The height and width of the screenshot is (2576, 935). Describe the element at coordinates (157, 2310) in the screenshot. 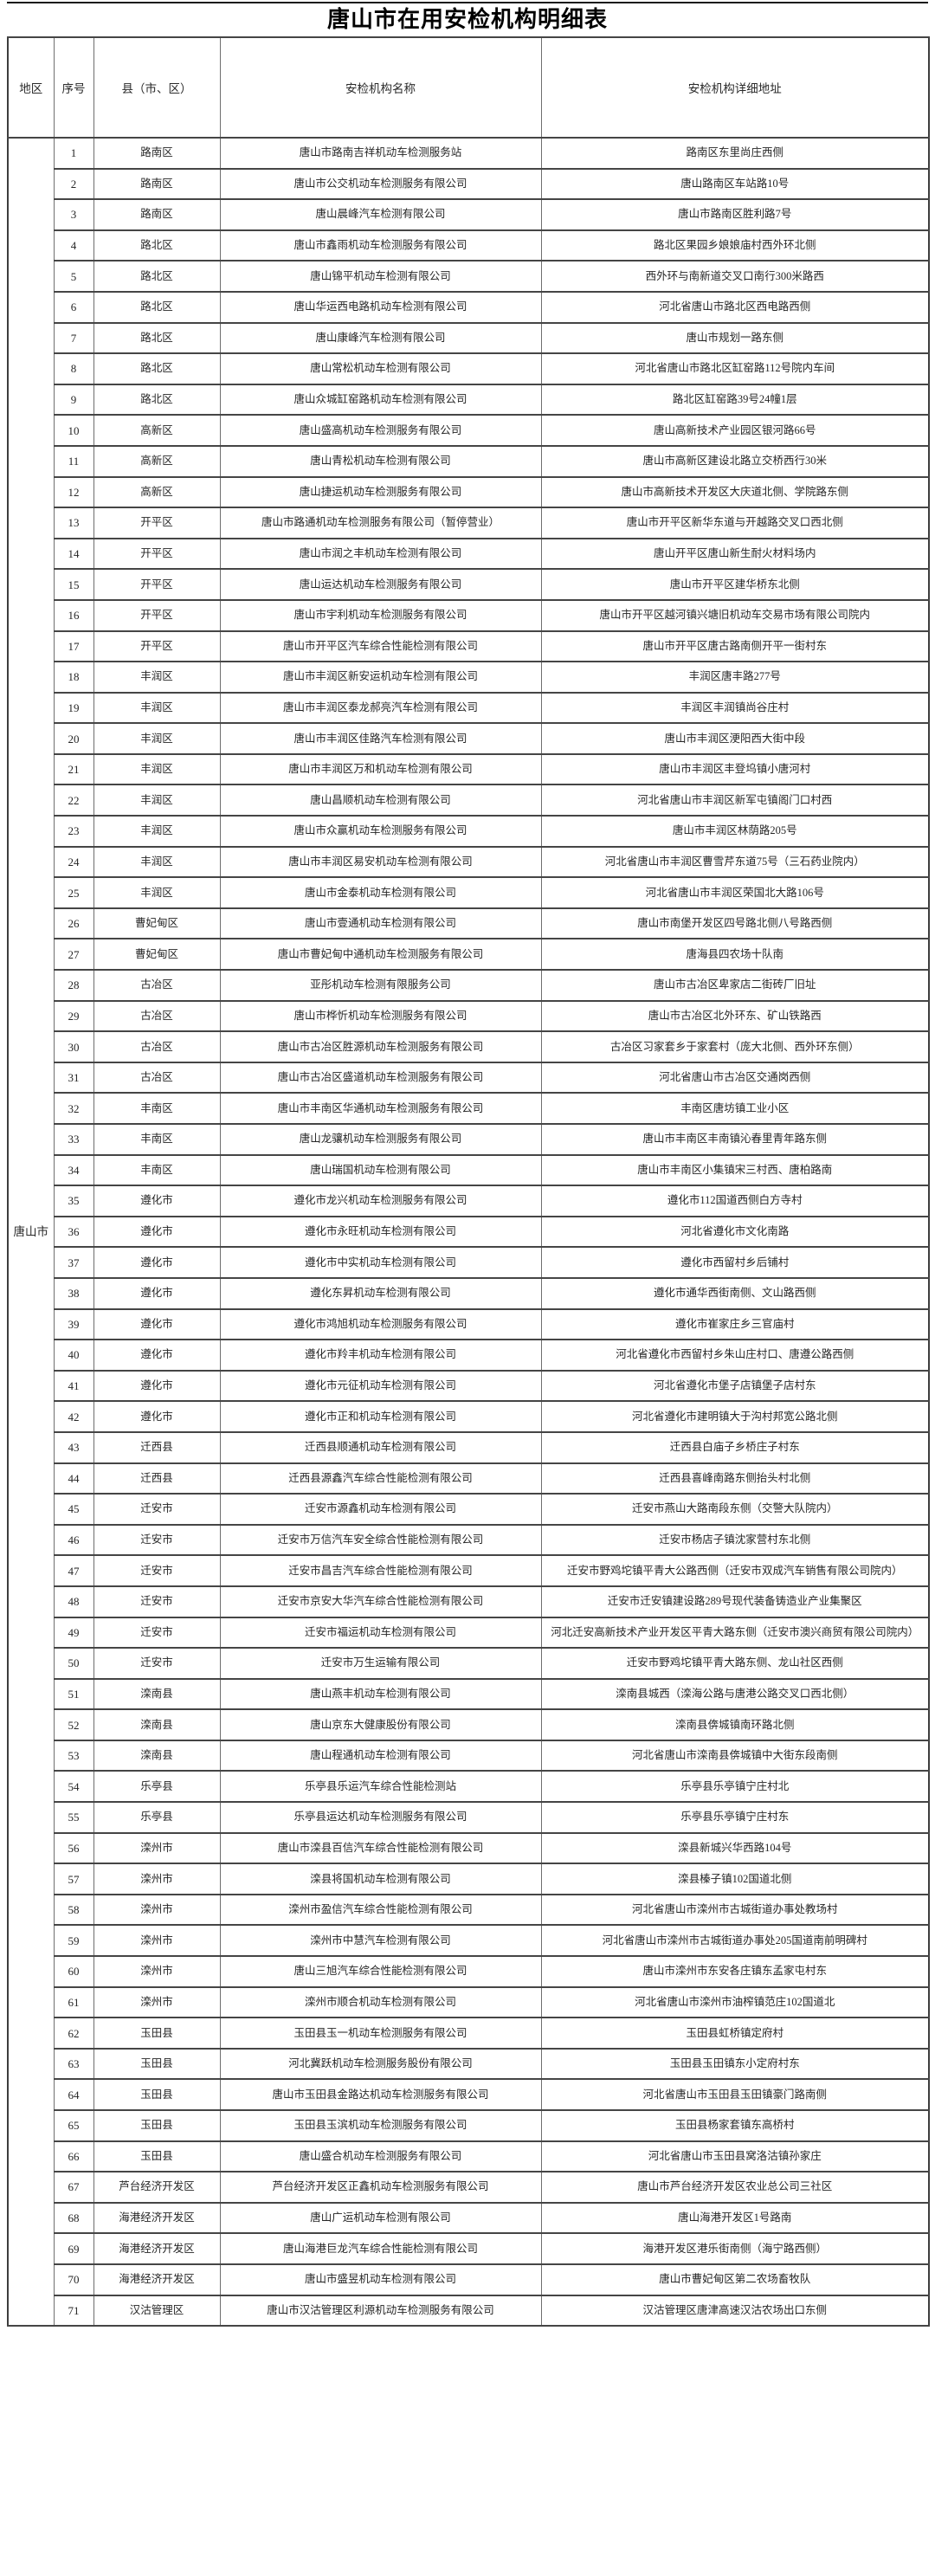

I see `county-cell: 汉沽管理区` at that location.